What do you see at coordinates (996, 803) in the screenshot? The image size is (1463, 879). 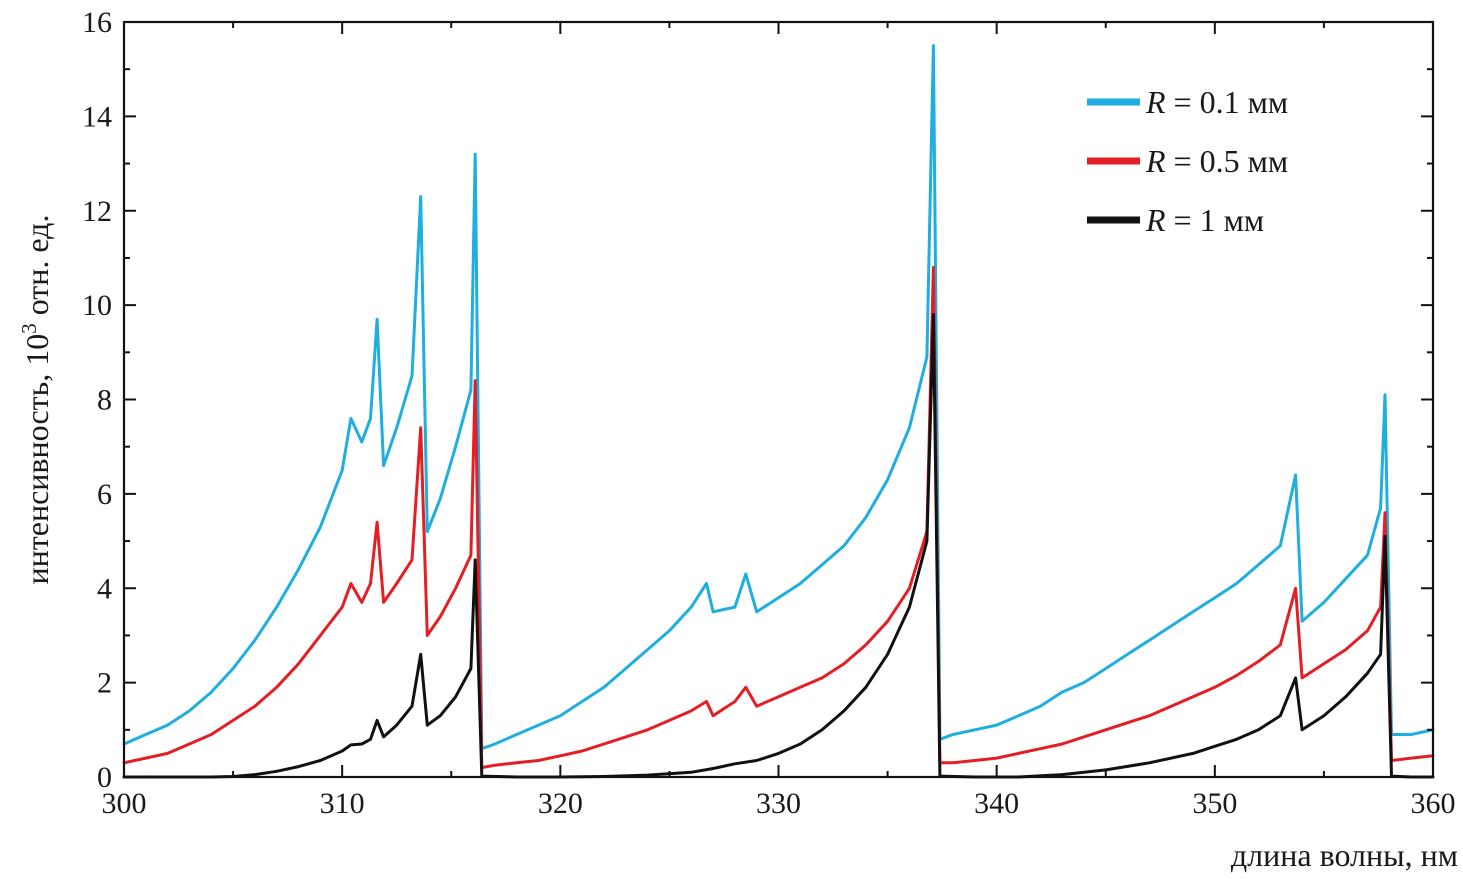 I see `x-tick-label: 340` at bounding box center [996, 803].